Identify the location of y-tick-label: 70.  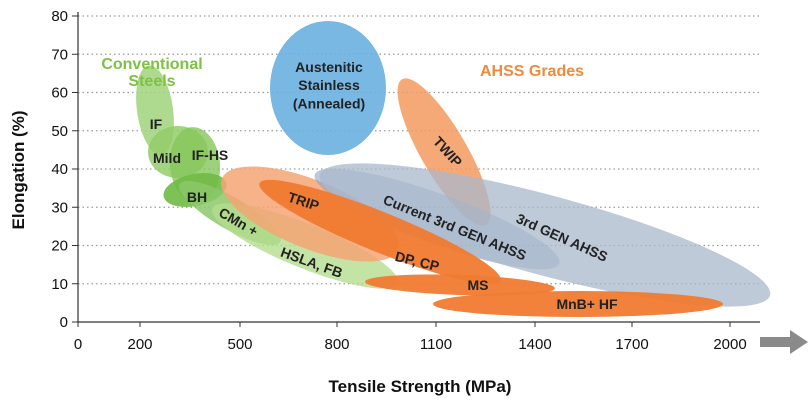
(59, 54).